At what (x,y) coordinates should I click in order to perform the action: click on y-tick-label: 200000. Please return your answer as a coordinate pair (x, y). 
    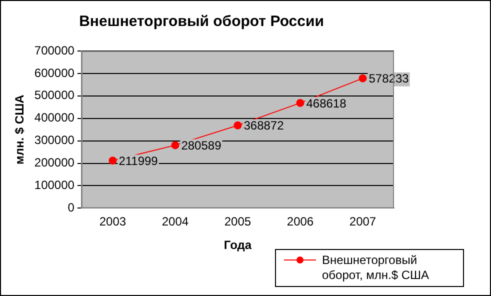
    Looking at the image, I should click on (54, 163).